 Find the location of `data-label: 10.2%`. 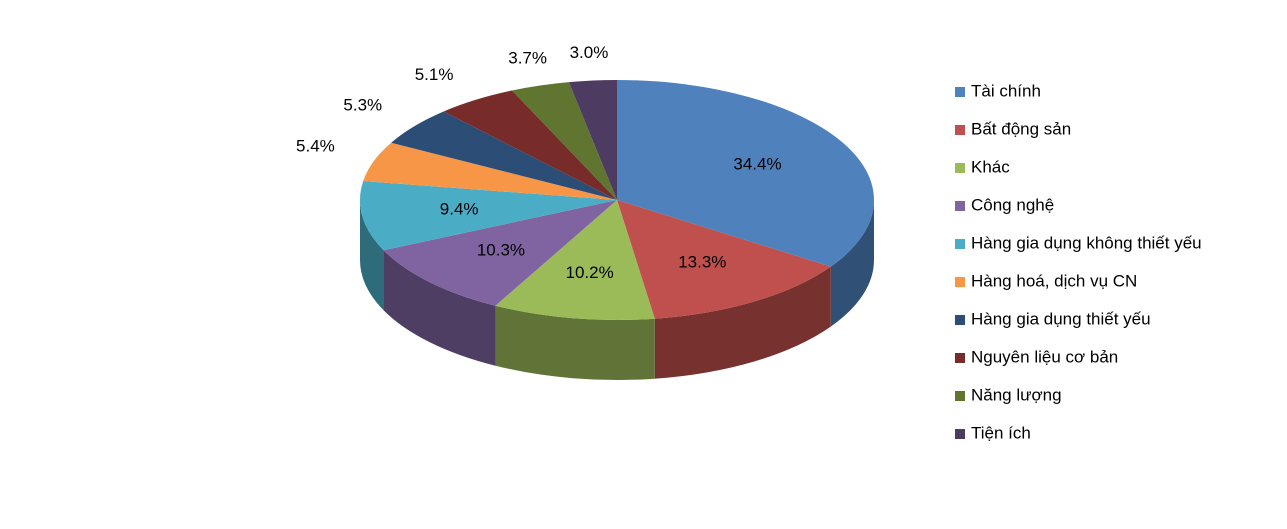

data-label: 10.2% is located at coordinates (590, 272).